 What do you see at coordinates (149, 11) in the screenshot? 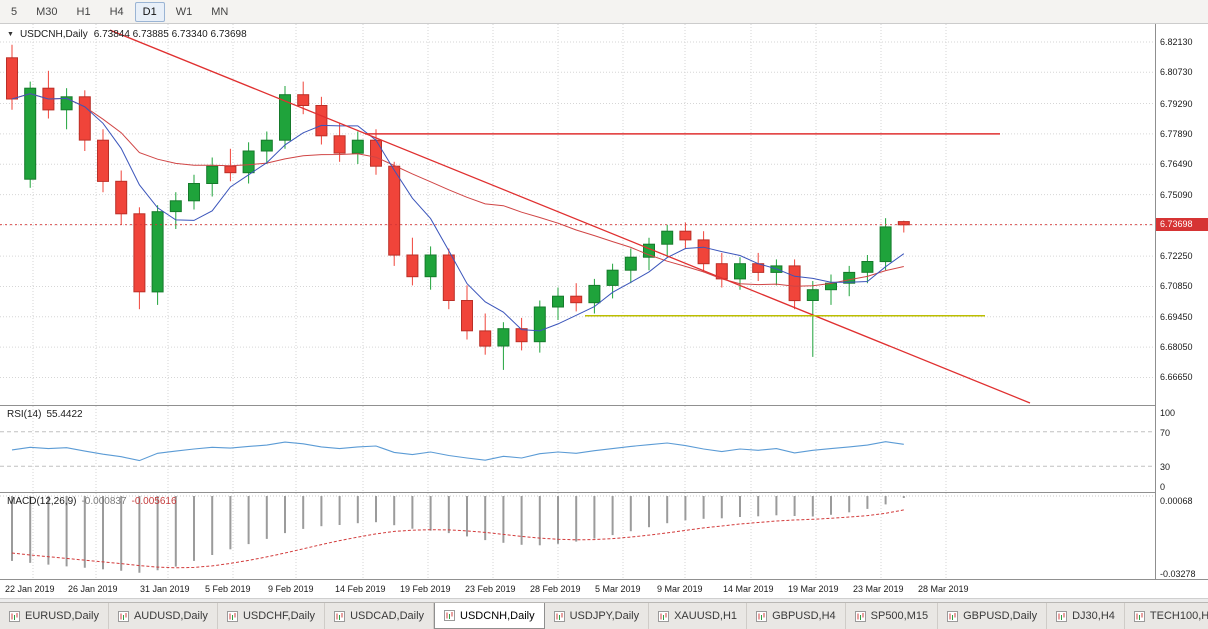
I see `timeframe-button-d1: D1` at bounding box center [149, 11].